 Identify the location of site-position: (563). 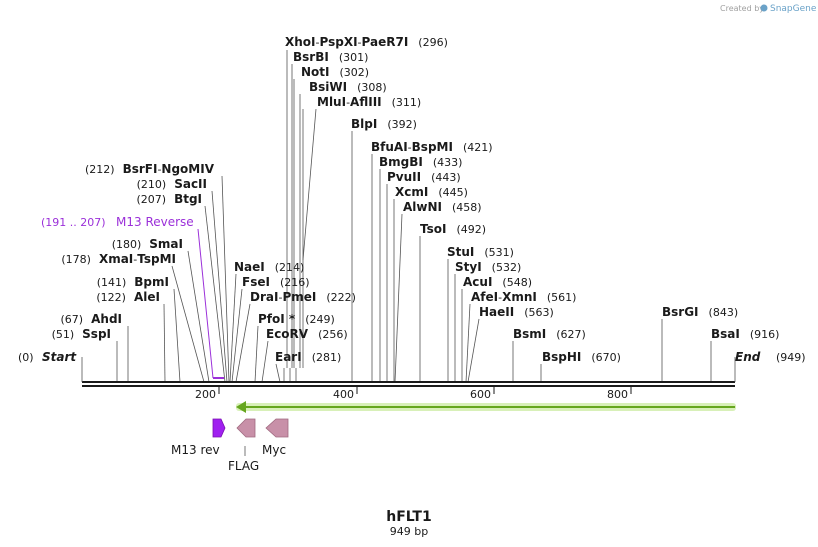
(539, 312).